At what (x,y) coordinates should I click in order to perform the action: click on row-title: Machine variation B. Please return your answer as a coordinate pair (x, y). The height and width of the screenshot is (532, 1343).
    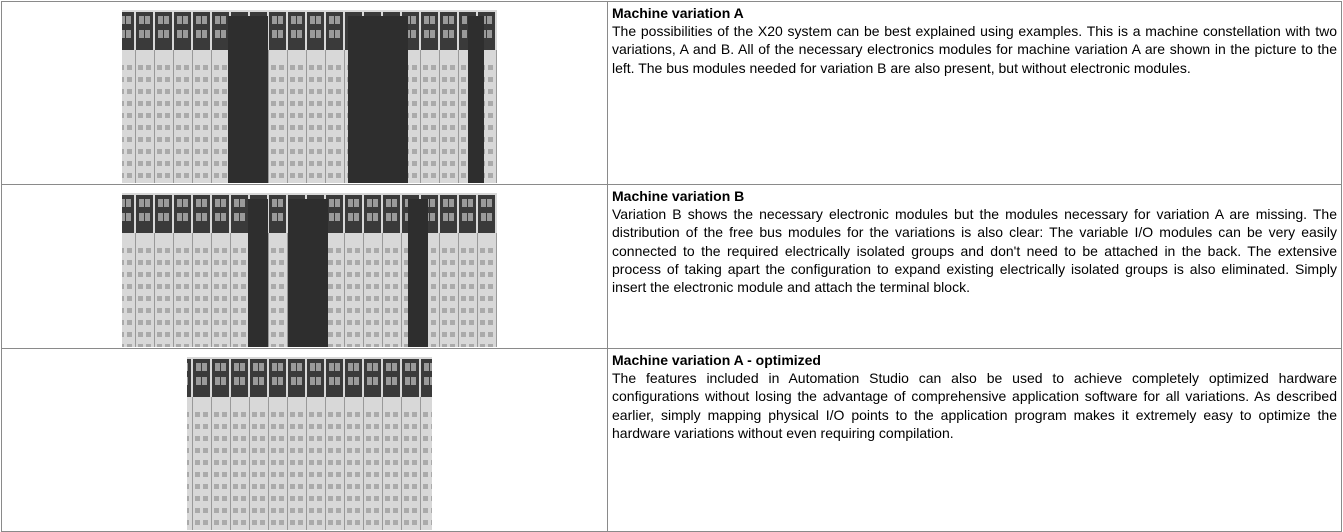
    Looking at the image, I should click on (678, 196).